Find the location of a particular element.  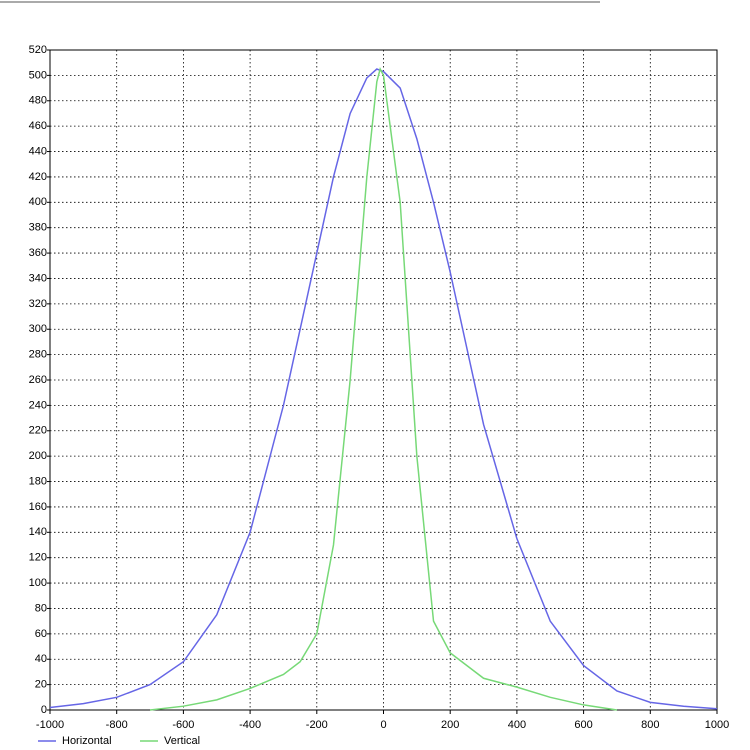

y-tick-label: 60 is located at coordinates (41, 634).